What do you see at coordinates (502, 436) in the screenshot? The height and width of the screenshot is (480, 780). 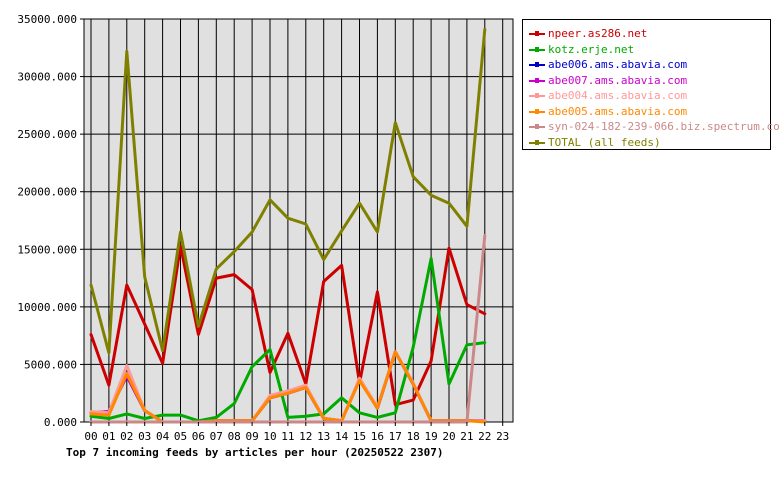 I see `x-tick-label: 23` at bounding box center [502, 436].